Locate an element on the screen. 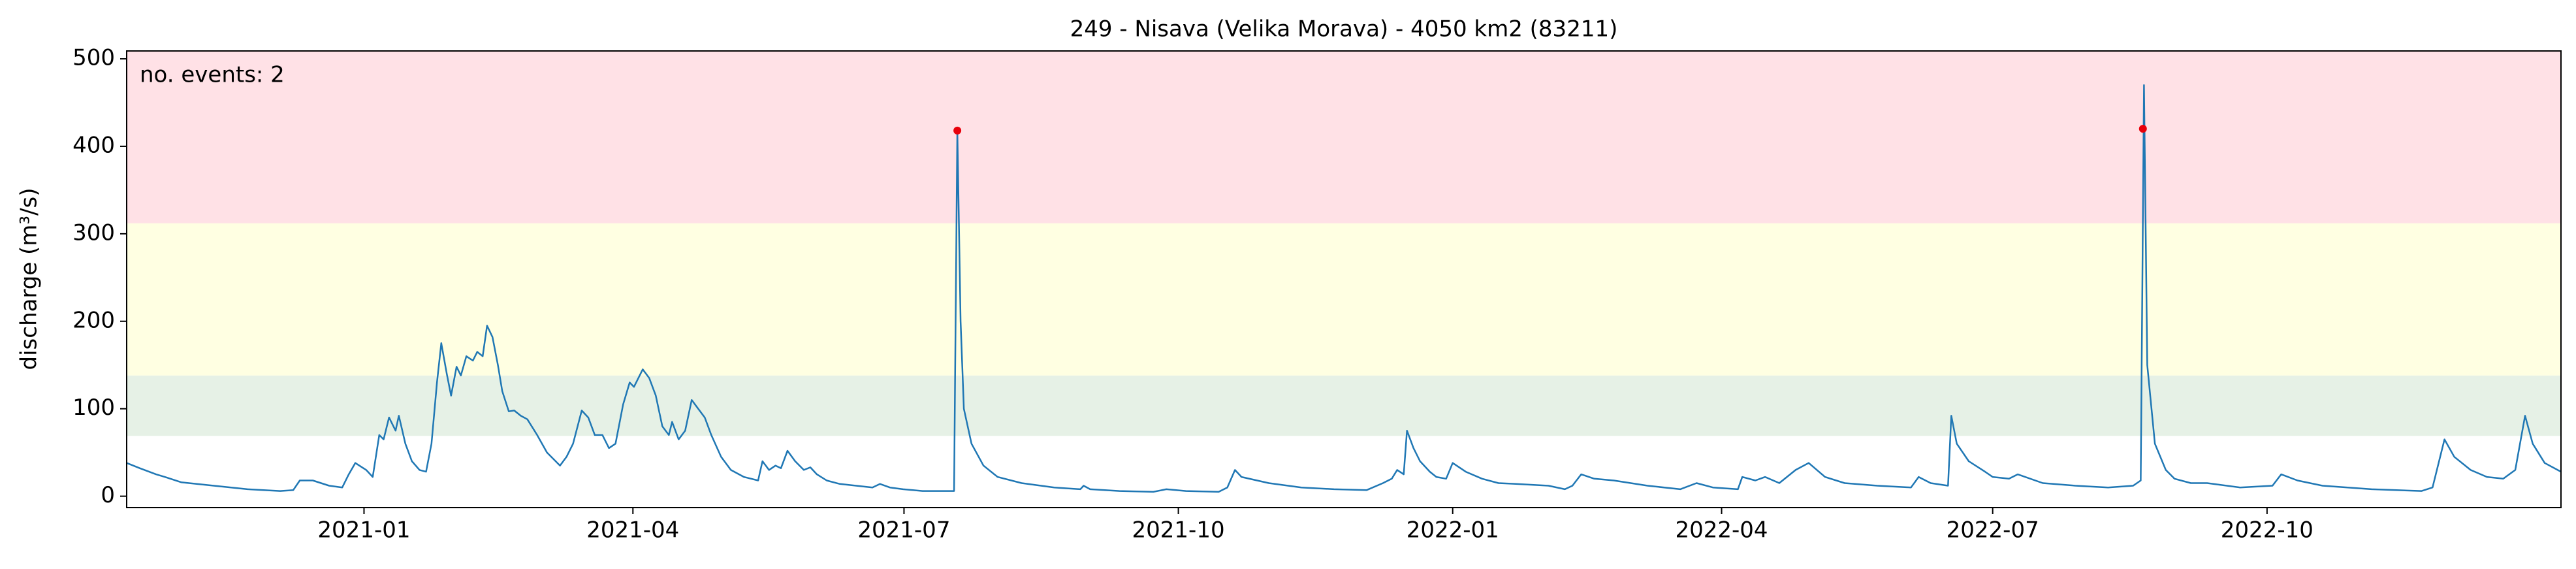 The image size is (2576, 569). x-tick-label: 2022-04 is located at coordinates (1722, 530).